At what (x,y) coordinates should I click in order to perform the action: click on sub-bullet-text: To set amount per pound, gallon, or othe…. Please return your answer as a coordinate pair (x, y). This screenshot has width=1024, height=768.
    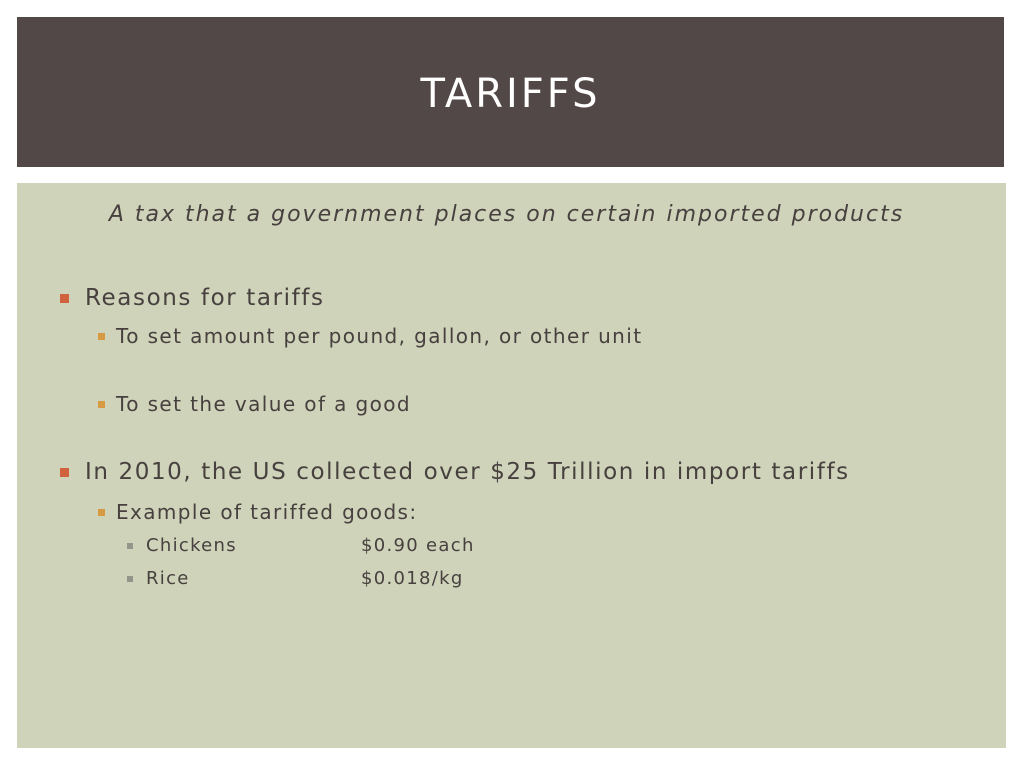
    Looking at the image, I should click on (379, 336).